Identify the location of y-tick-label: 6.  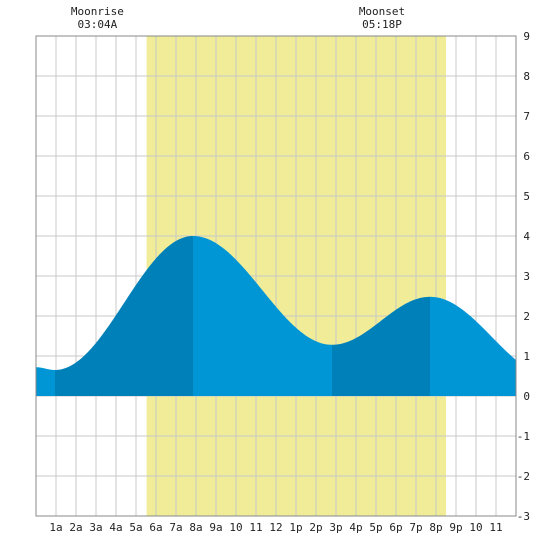
(526, 156).